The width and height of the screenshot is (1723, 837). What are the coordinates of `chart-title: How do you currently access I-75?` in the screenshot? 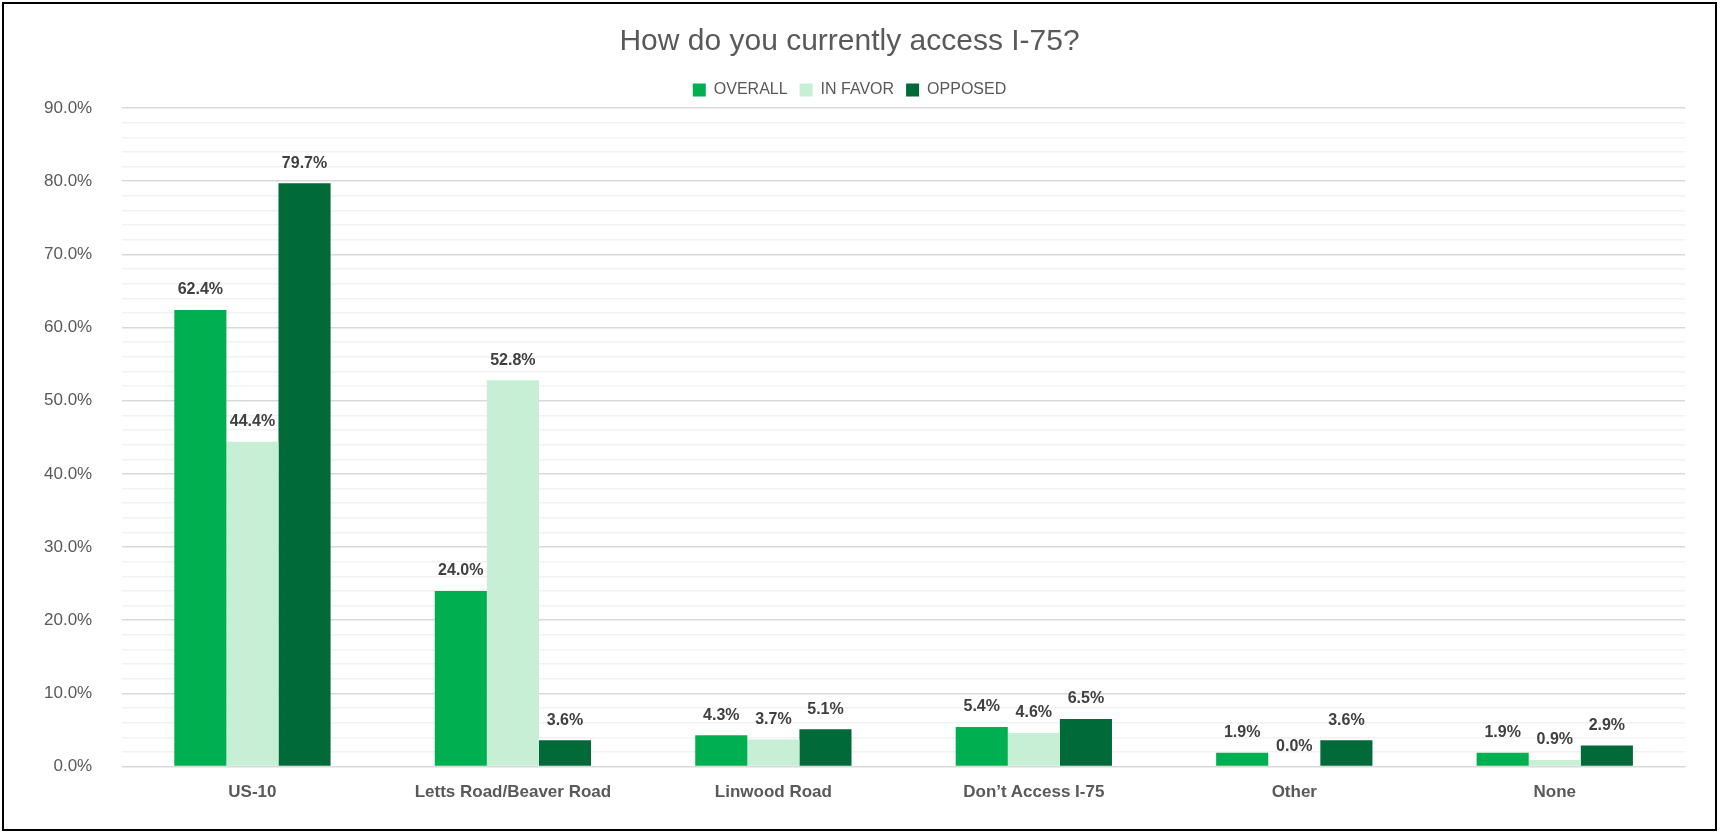 It's located at (849, 40).